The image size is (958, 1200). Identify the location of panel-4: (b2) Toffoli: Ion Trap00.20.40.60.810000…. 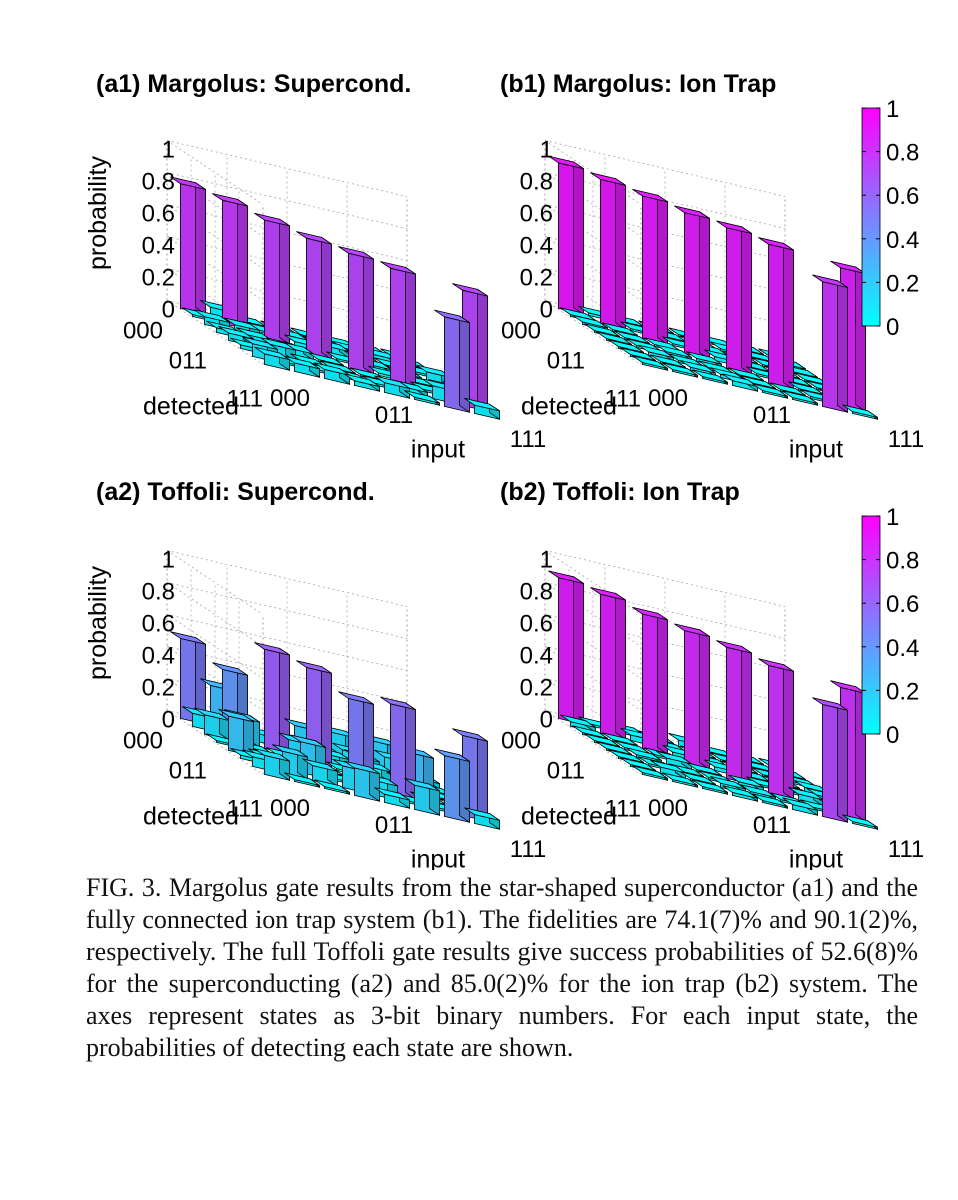
(712, 674).